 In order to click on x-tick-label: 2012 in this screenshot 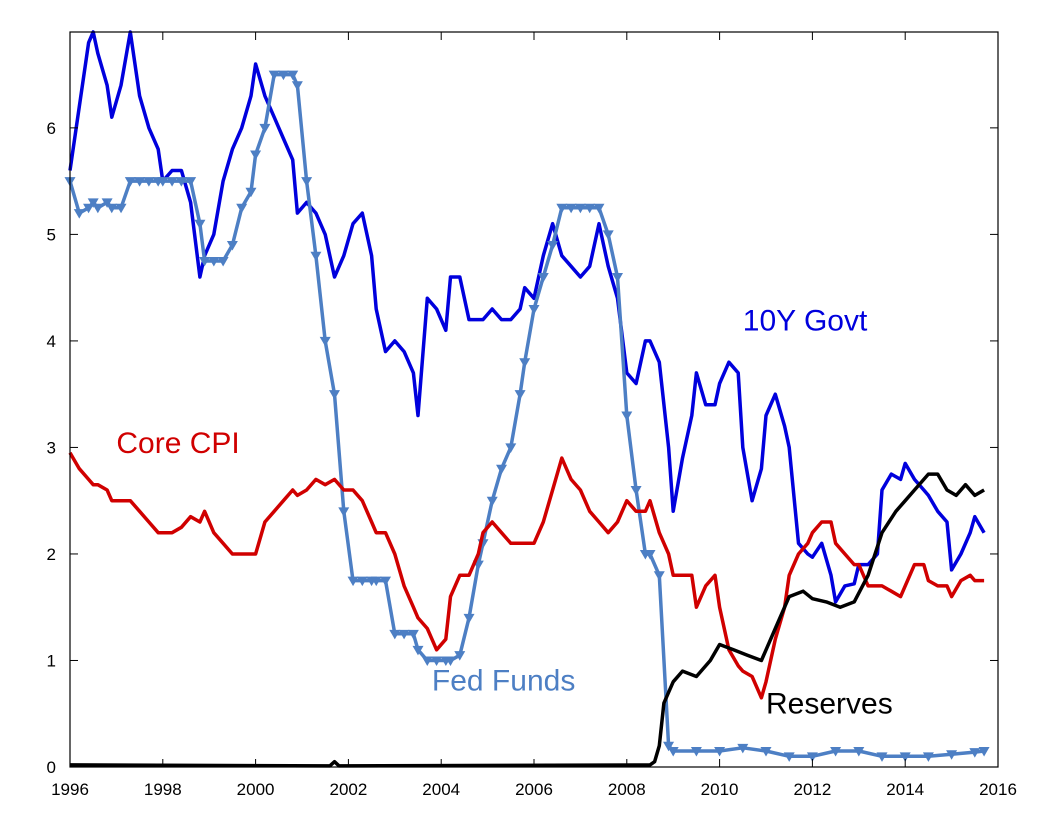, I will do `click(812, 789)`.